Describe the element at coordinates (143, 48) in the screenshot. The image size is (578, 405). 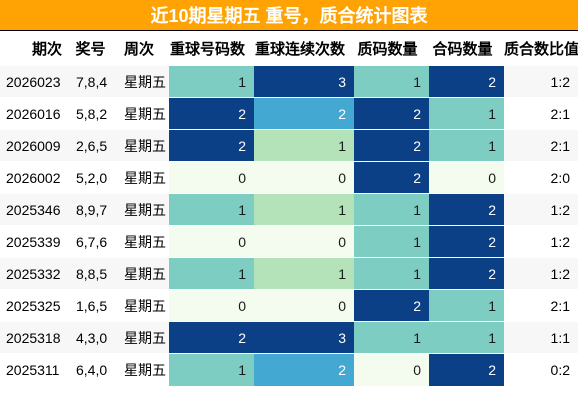
I see `col-header-week: 周次` at that location.